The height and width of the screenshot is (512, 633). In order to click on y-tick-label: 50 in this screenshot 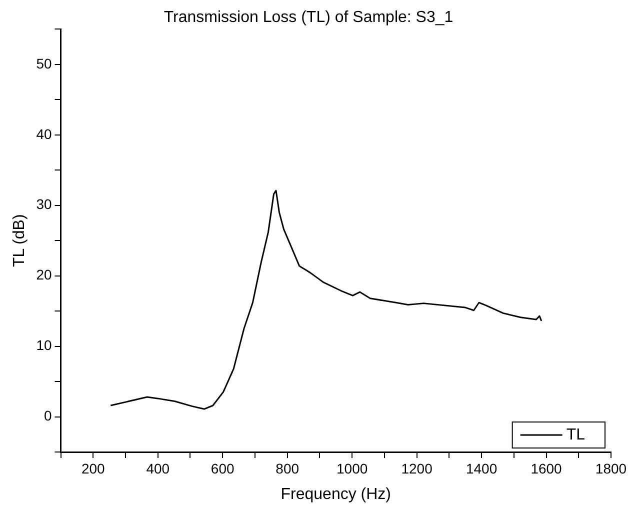, I will do `click(44, 63)`.